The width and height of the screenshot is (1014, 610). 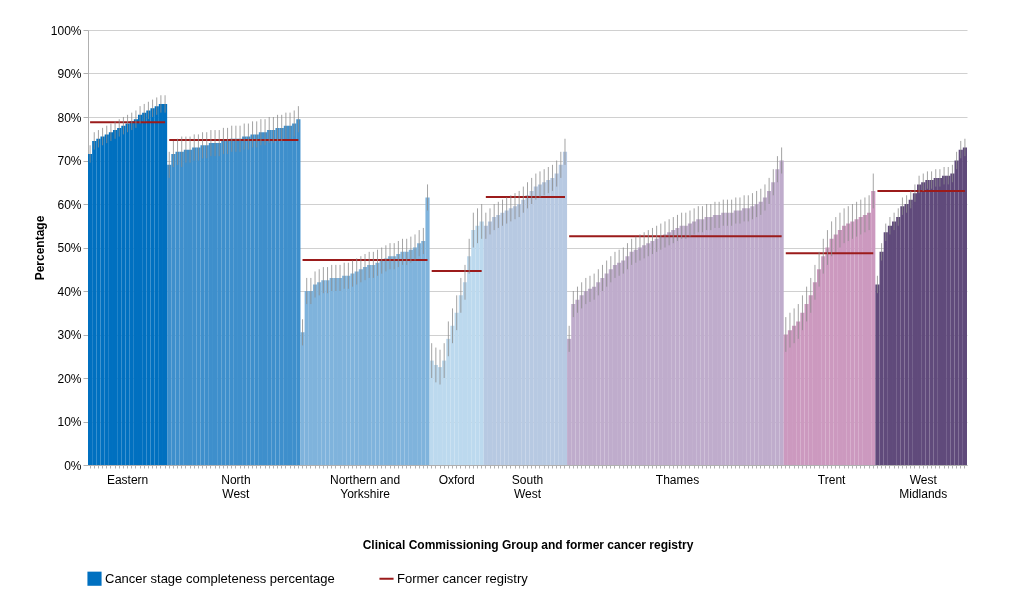 I want to click on y-tick-label: 90%, so click(x=69, y=74).